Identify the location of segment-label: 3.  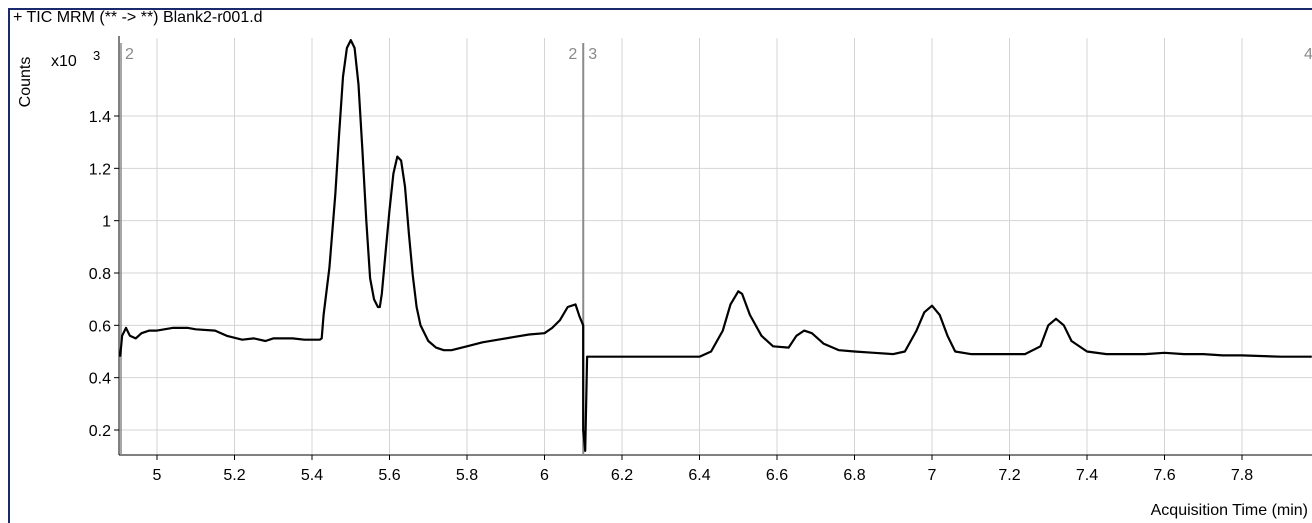
(592, 54).